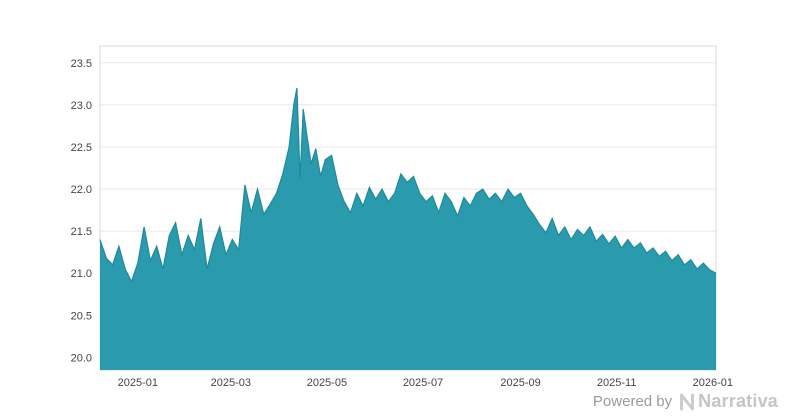  I want to click on narrativa-logo: Narrativa, so click(728, 401).